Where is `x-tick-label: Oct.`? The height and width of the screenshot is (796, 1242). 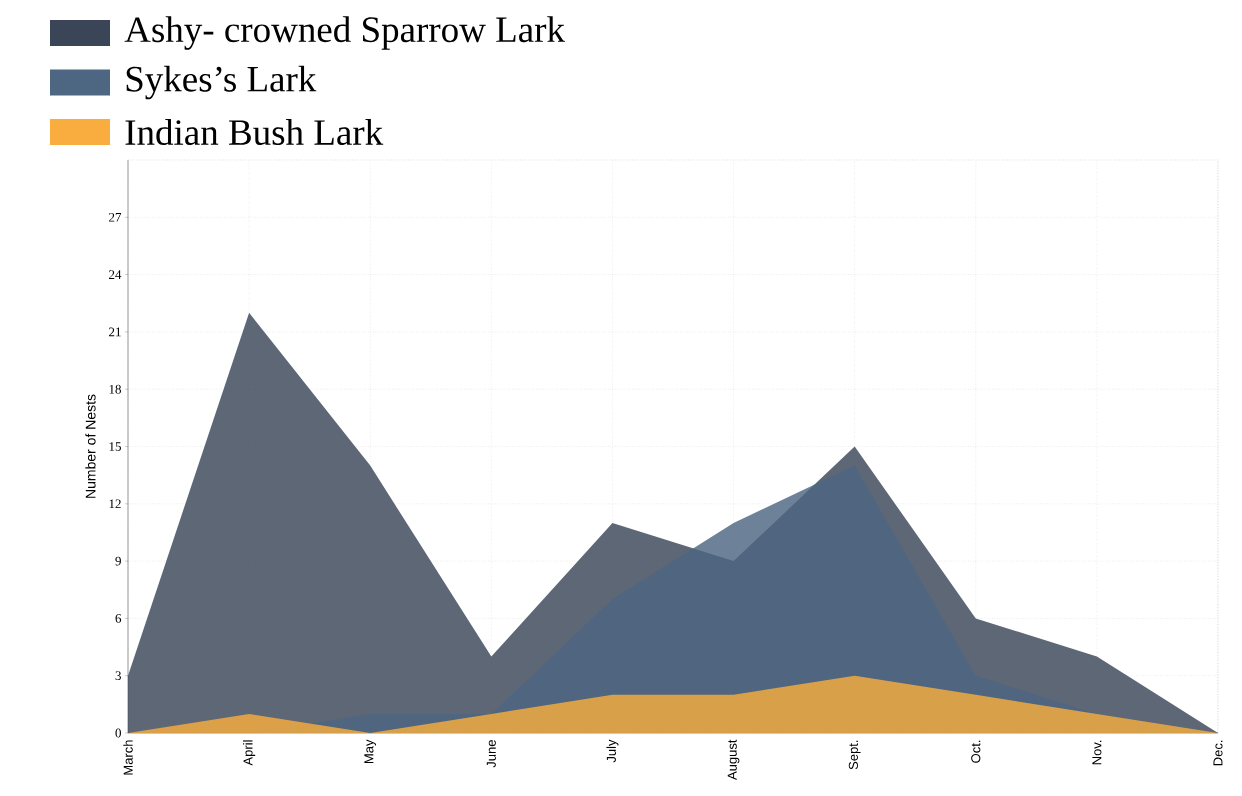 x-tick-label: Oct. is located at coordinates (976, 751).